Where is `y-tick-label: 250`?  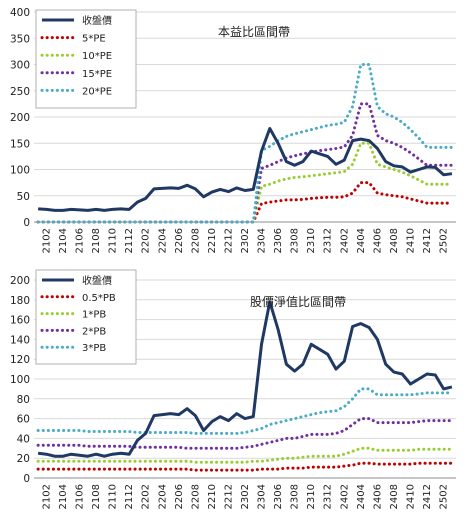 y-tick-label: 250 is located at coordinates (20, 92).